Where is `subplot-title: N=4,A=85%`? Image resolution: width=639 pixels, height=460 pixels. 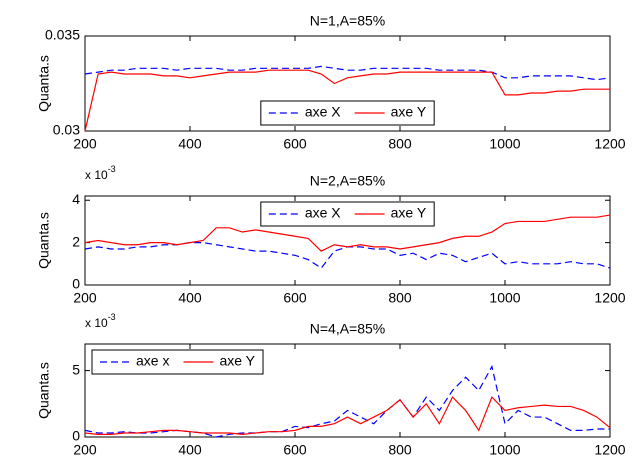 subplot-title: N=4,A=85% is located at coordinates (348, 329).